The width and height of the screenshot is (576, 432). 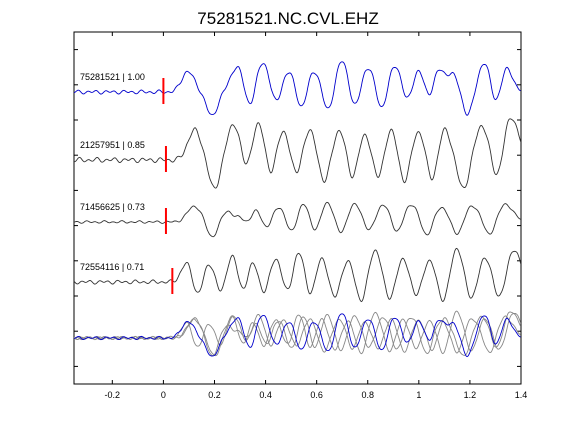 What do you see at coordinates (112, 145) in the screenshot?
I see `trace-label-21257951: 21257951 | 0.85` at bounding box center [112, 145].